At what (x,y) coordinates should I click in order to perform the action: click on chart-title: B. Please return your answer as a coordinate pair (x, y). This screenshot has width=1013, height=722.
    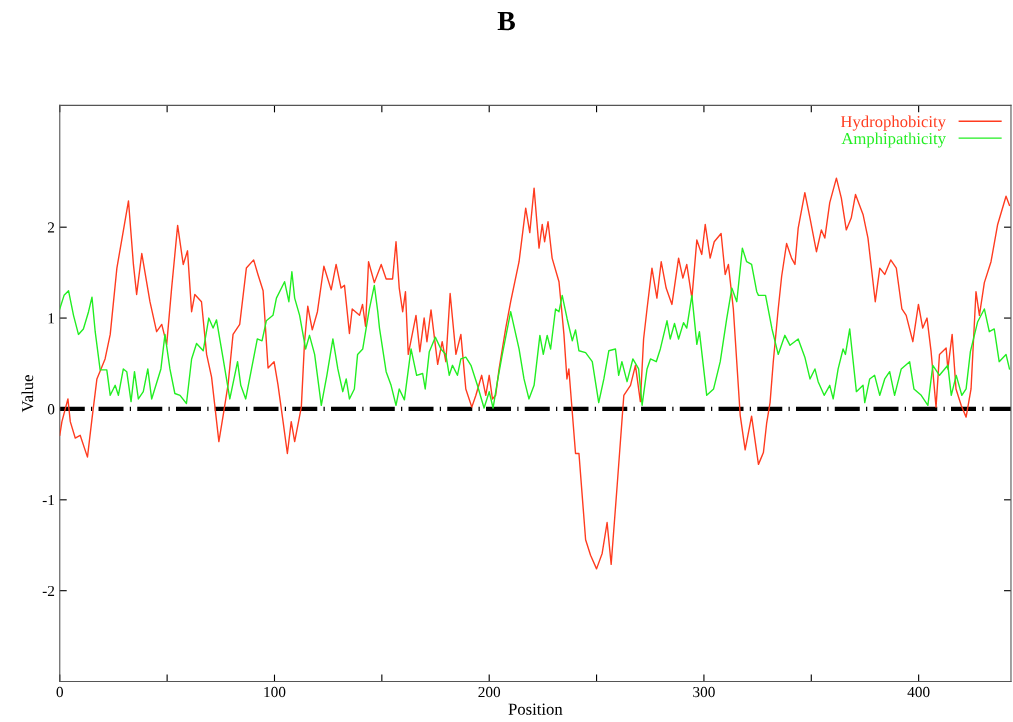
    Looking at the image, I should click on (506, 21).